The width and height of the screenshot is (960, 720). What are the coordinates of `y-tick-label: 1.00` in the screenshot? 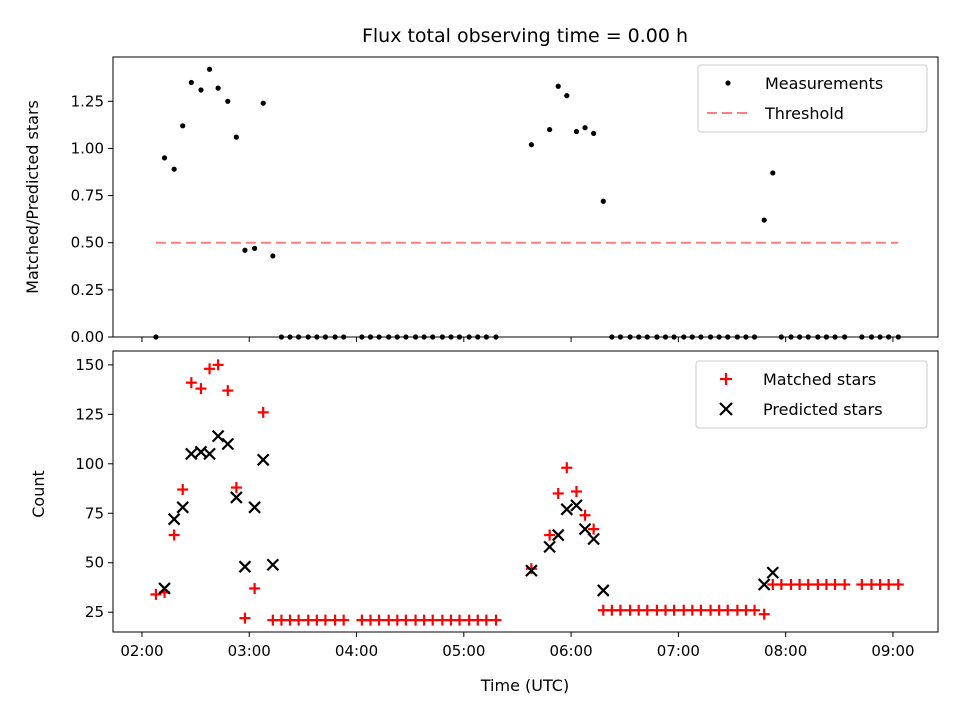 It's located at (87, 148).